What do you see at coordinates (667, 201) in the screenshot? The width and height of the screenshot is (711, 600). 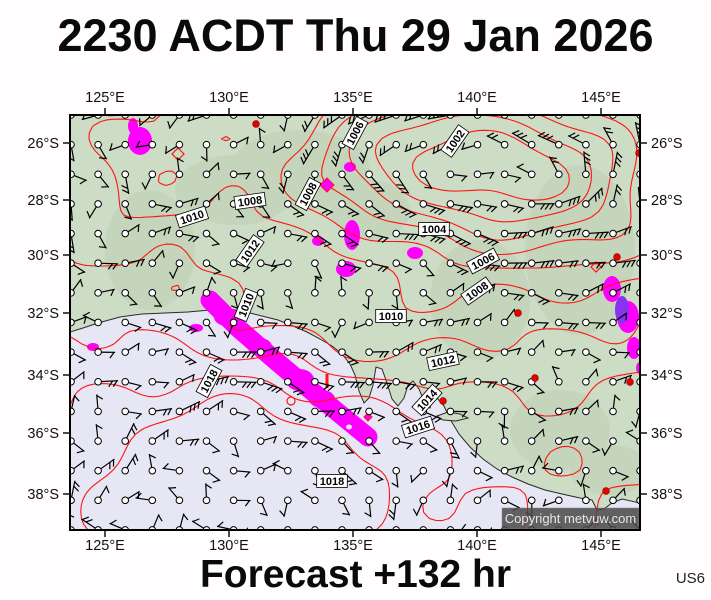 I see `lat-label-right: 28°S` at bounding box center [667, 201].